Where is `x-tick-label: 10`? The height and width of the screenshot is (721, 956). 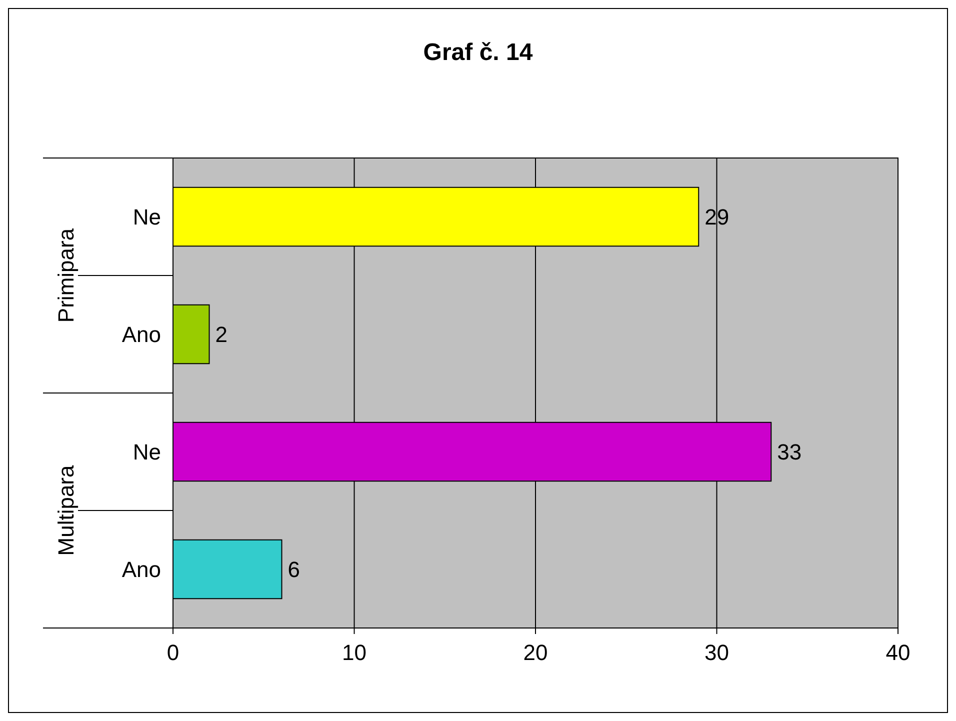 x-tick-label: 10 is located at coordinates (354, 652).